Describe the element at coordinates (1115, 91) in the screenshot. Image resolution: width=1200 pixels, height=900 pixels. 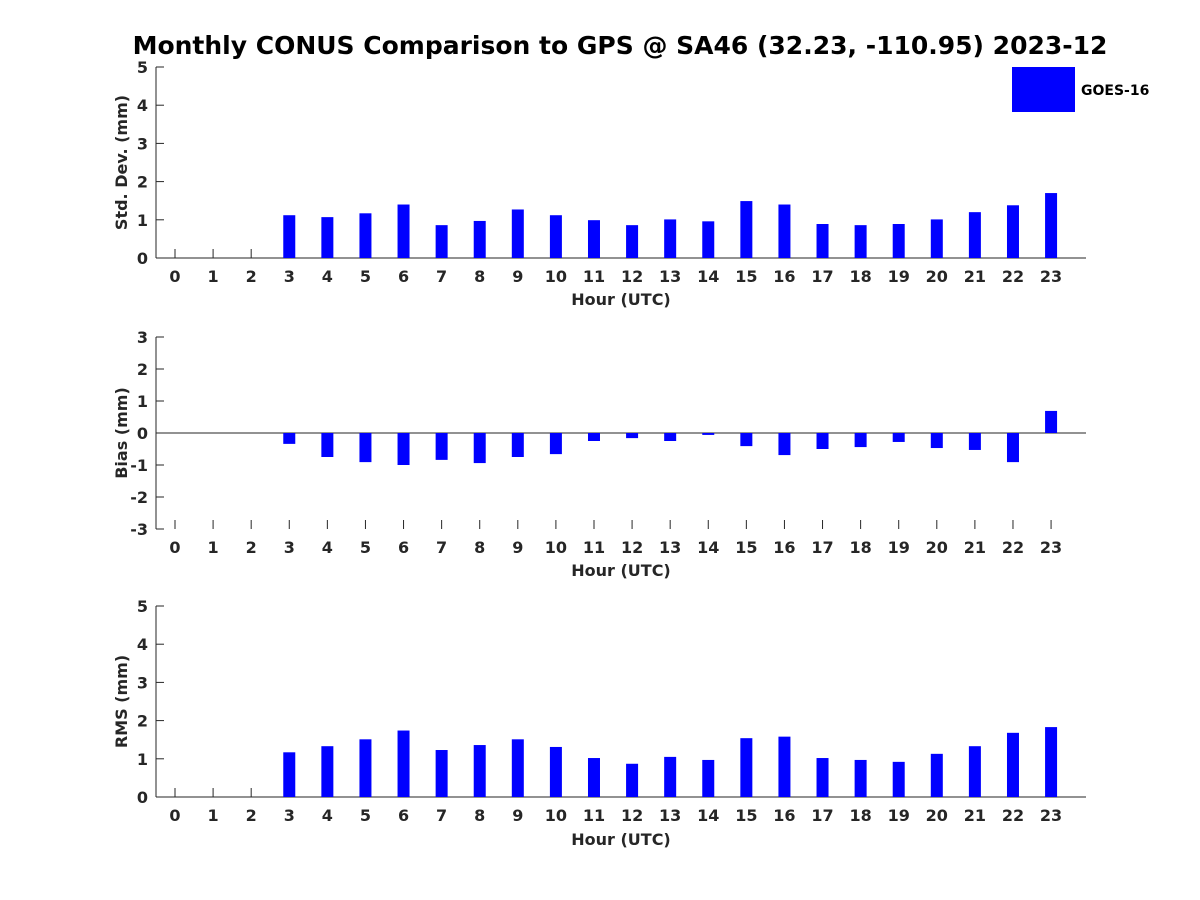
I see `legend-label: GOES-16` at that location.